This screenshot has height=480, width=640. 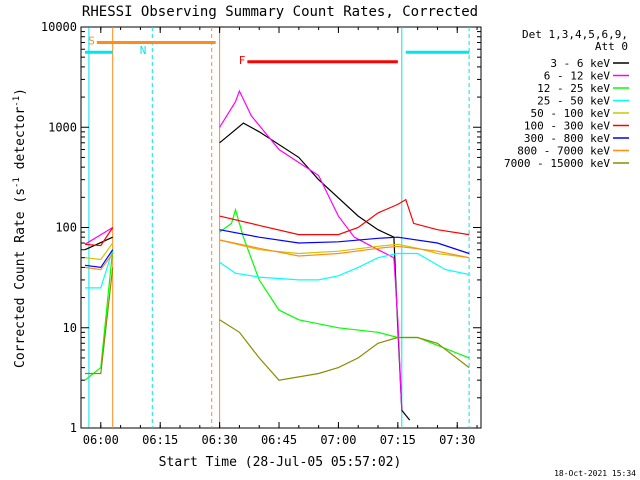 I want to click on legend-label-5: 100 - 300 keV, so click(x=567, y=126).